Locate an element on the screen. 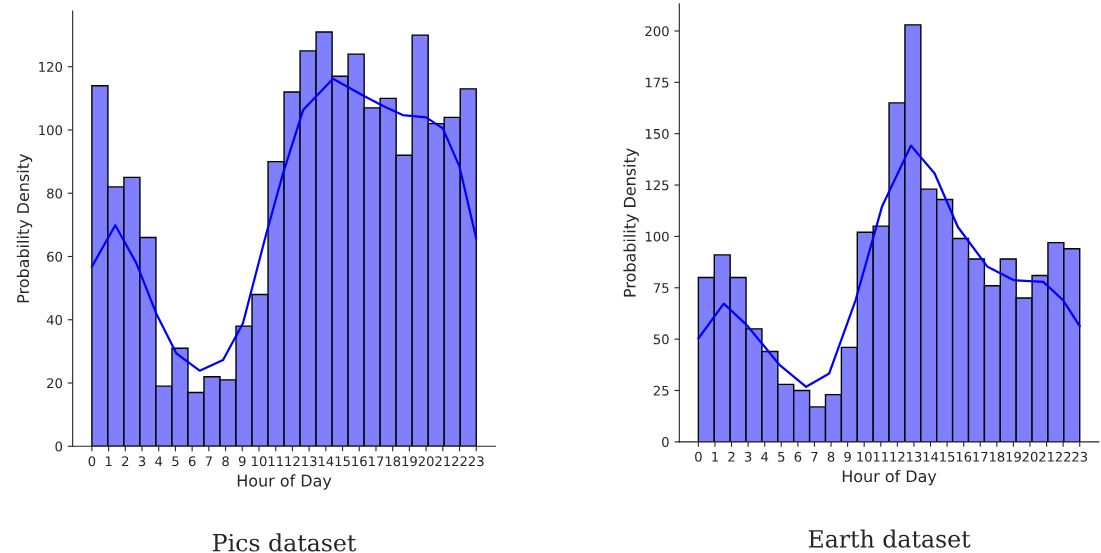 Image resolution: width=1101 pixels, height=553 pixels. y-tick-label: 150 is located at coordinates (657, 133).